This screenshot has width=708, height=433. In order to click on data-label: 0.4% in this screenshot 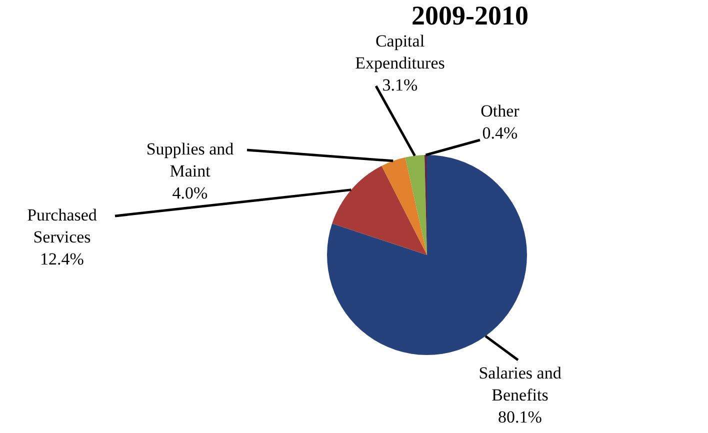, I will do `click(500, 132)`.